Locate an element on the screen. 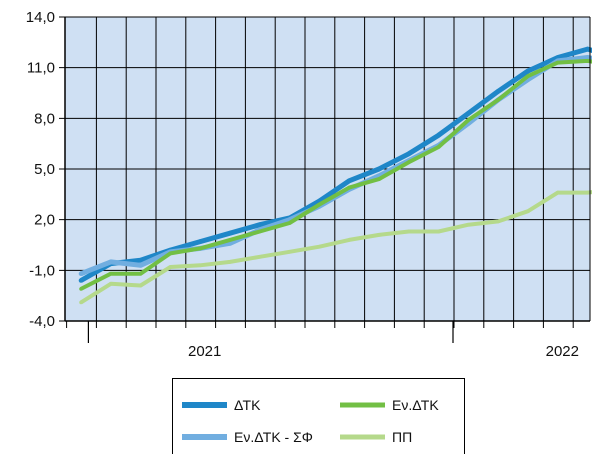 Image resolution: width=592 pixels, height=459 pixels. y-tick-label: -4,0 is located at coordinates (42, 321).